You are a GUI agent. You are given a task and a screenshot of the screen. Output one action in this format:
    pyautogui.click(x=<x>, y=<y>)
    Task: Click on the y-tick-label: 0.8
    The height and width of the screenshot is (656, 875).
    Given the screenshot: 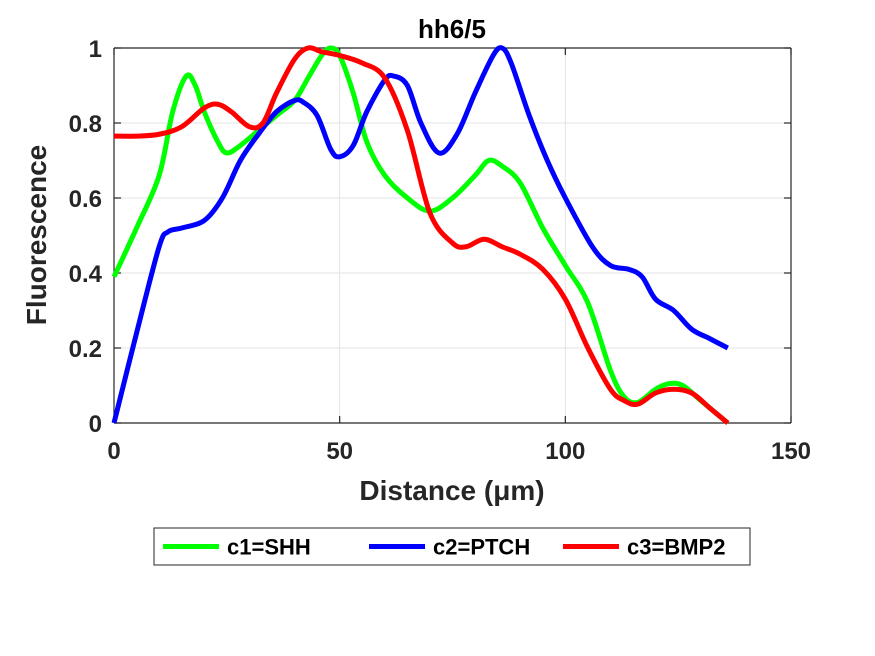 What is the action you would take?
    pyautogui.click(x=85, y=124)
    